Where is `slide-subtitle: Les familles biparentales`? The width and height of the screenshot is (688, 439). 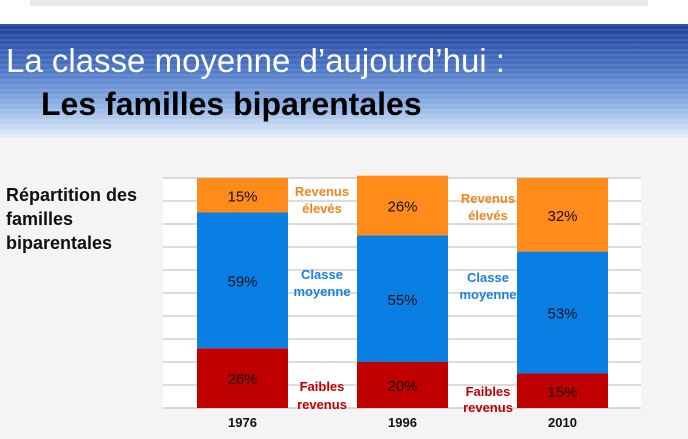
slide-subtitle: Les familles biparentales is located at coordinates (231, 104).